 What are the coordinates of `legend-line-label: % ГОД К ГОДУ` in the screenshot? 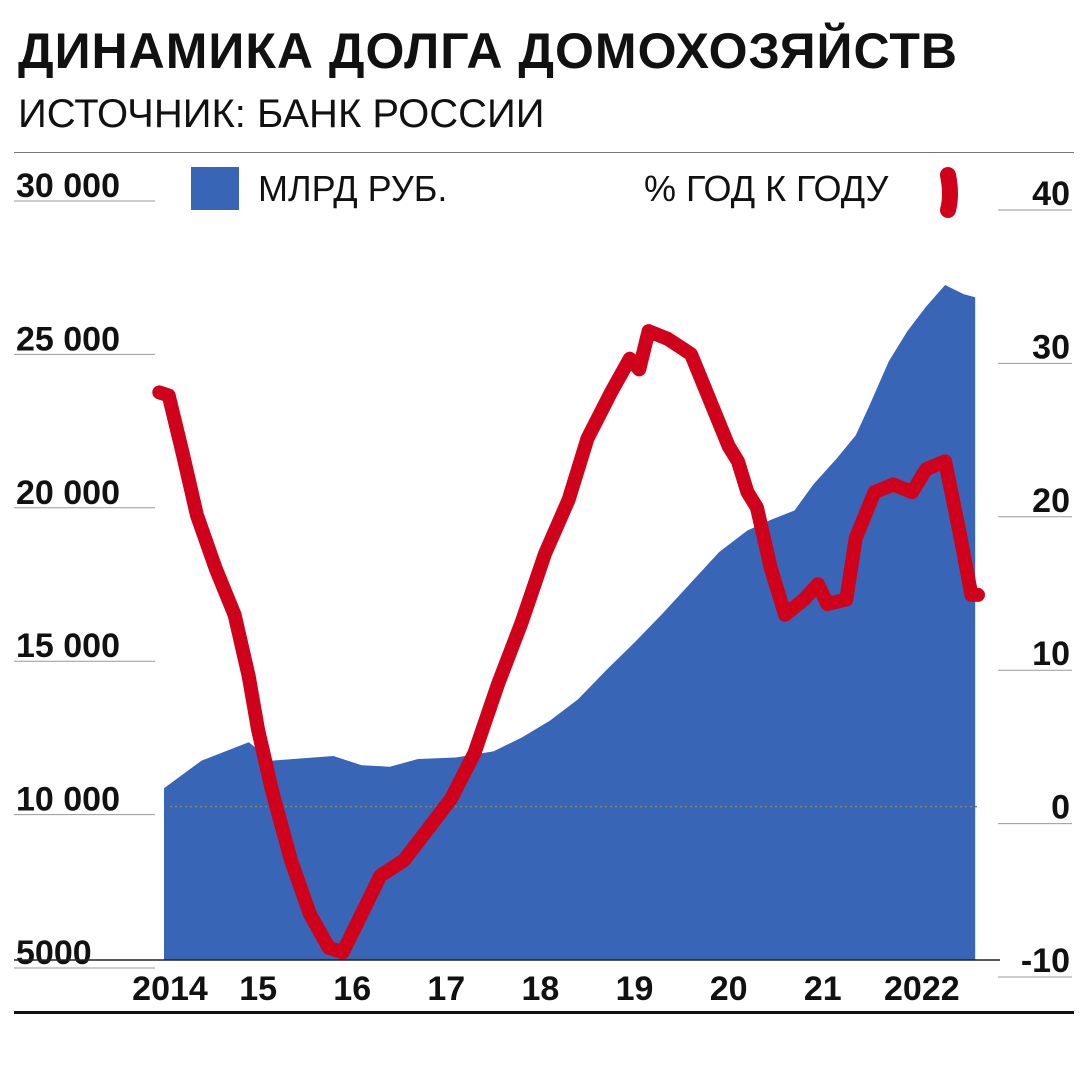 It's located at (766, 188).